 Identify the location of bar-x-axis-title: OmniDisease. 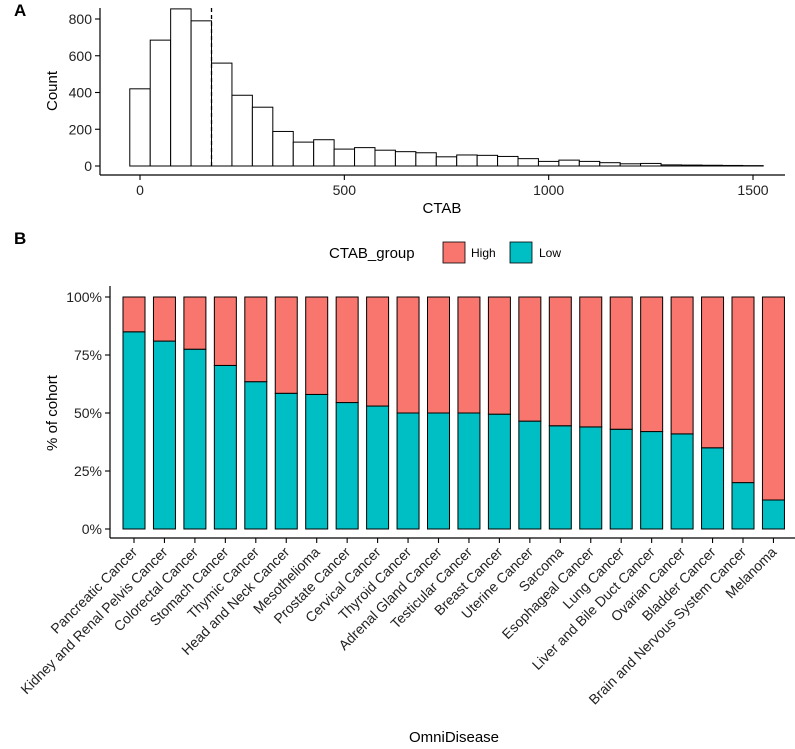
(454, 737).